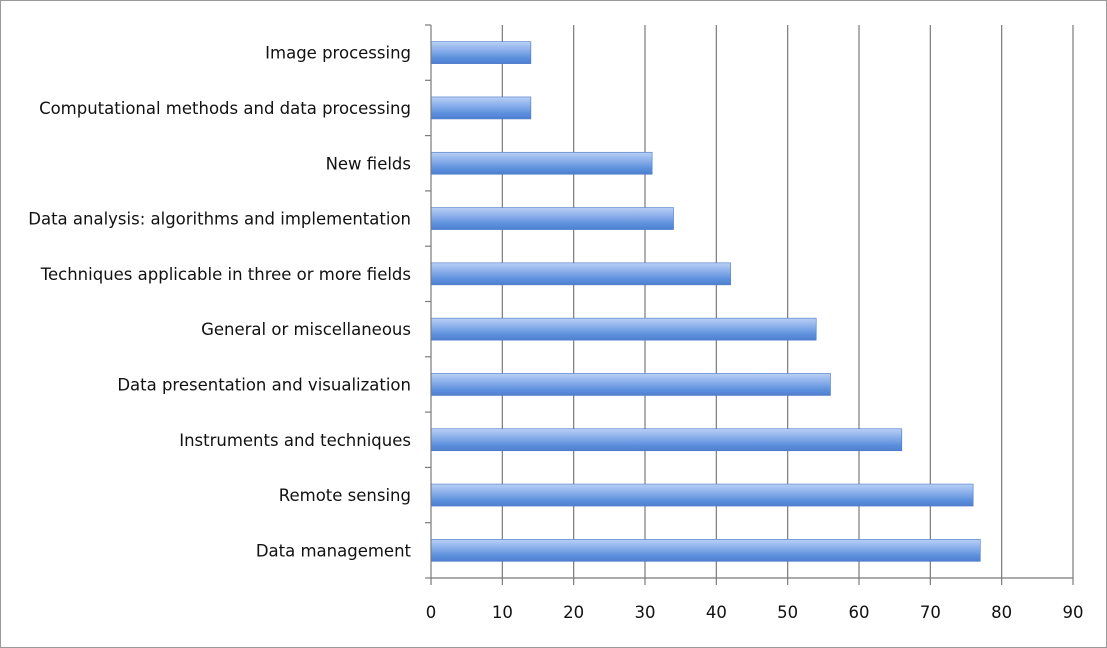  What do you see at coordinates (580, 274) in the screenshot?
I see `bar-techniques-applicable-in-three-or-more-fields` at bounding box center [580, 274].